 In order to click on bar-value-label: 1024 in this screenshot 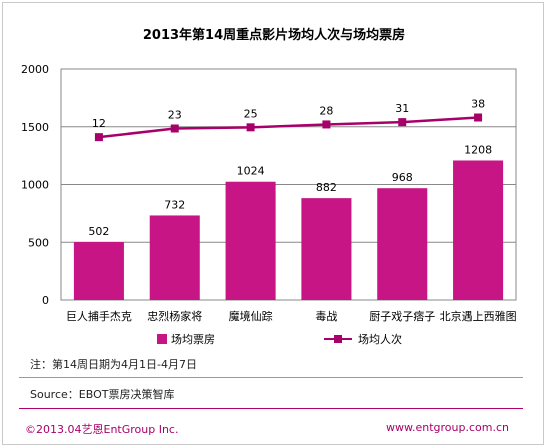, I will do `click(251, 171)`.